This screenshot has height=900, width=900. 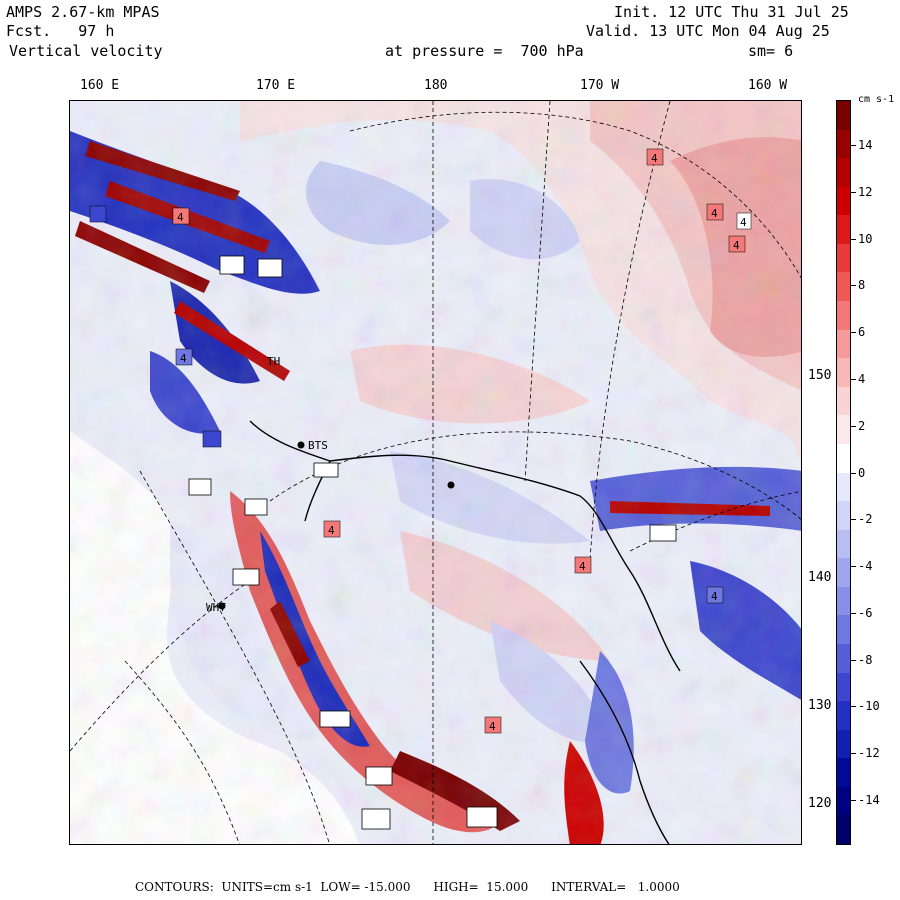 I want to click on colorbar-label: 4, so click(x=862, y=378).